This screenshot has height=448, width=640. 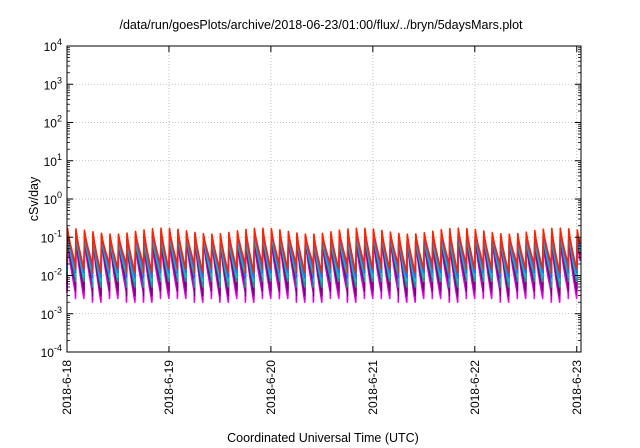 I want to click on y-tick-label: 10¹, so click(x=53, y=160).